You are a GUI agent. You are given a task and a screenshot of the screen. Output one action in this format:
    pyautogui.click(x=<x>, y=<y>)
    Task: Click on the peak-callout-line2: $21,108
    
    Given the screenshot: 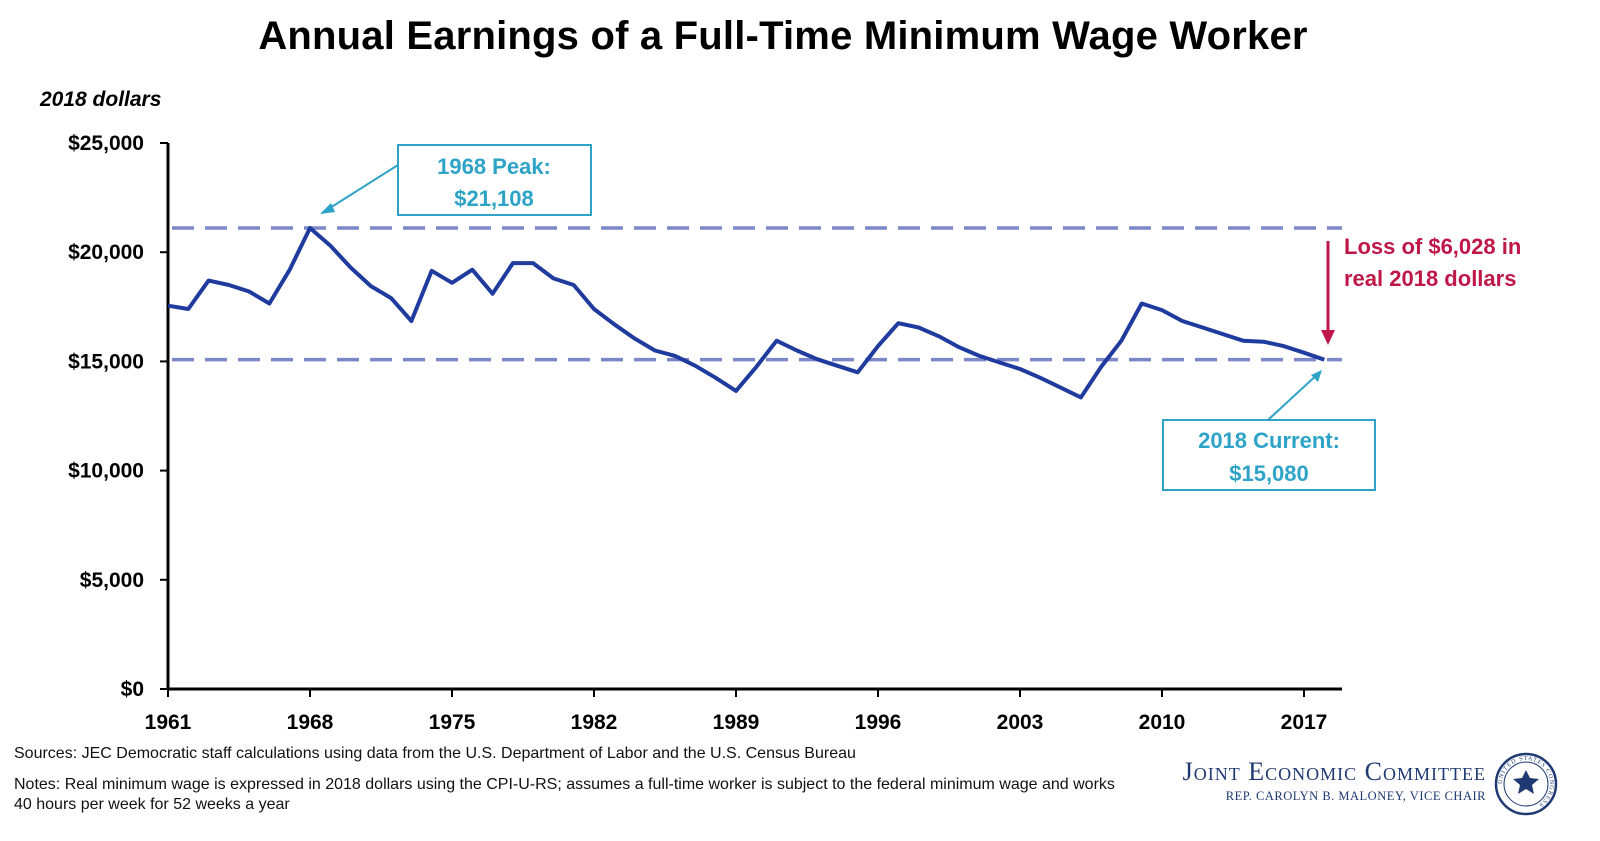 What is the action you would take?
    pyautogui.click(x=494, y=198)
    